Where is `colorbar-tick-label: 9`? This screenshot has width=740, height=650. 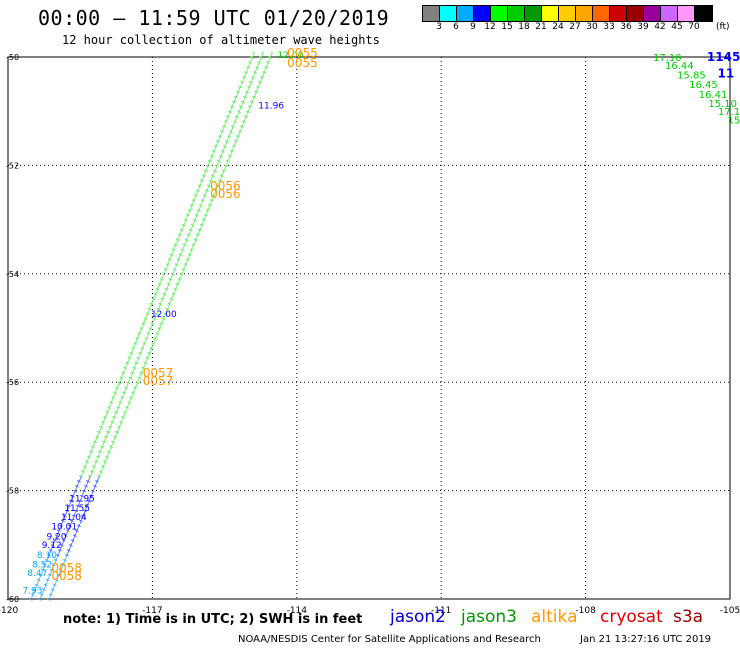
colorbar-tick-label: 9 is located at coordinates (473, 27).